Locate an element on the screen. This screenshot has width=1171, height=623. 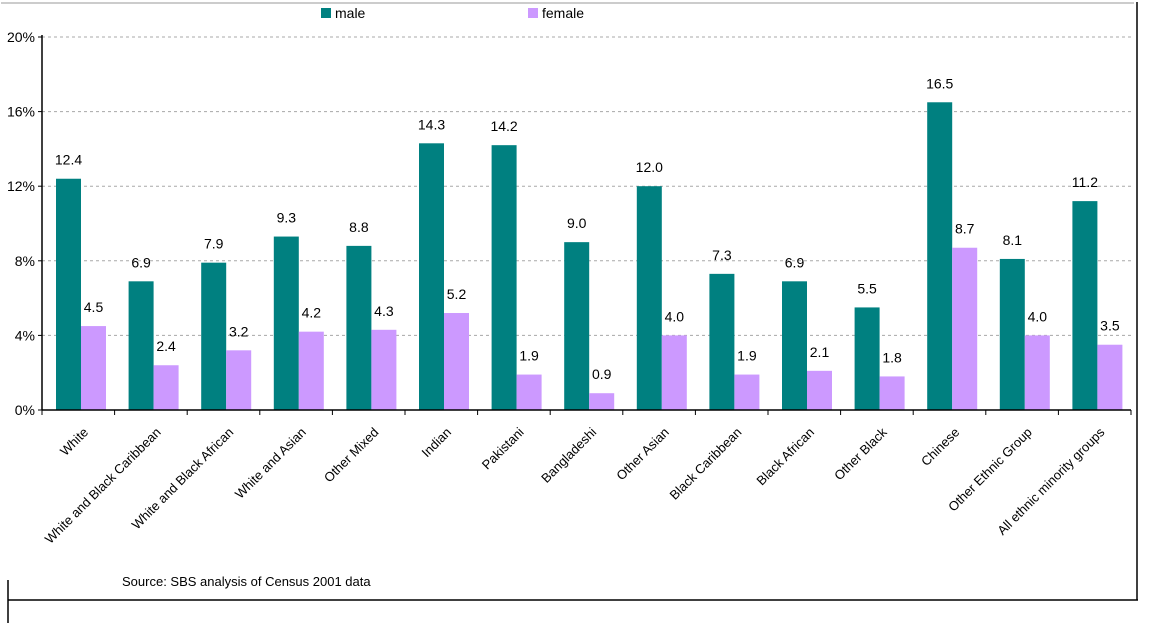
data-label-female: 1.8 is located at coordinates (892, 357).